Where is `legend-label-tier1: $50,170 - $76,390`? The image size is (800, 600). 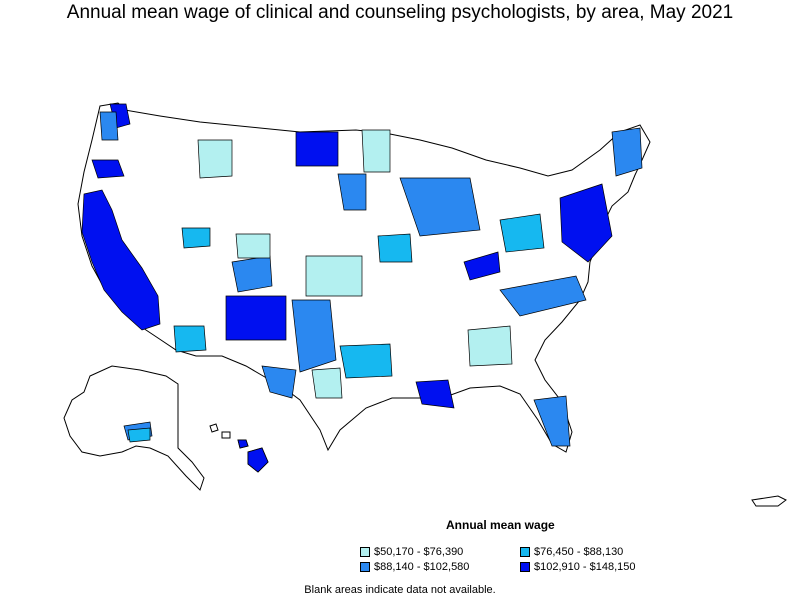
legend-label-tier1: $50,170 - $76,390 is located at coordinates (419, 552).